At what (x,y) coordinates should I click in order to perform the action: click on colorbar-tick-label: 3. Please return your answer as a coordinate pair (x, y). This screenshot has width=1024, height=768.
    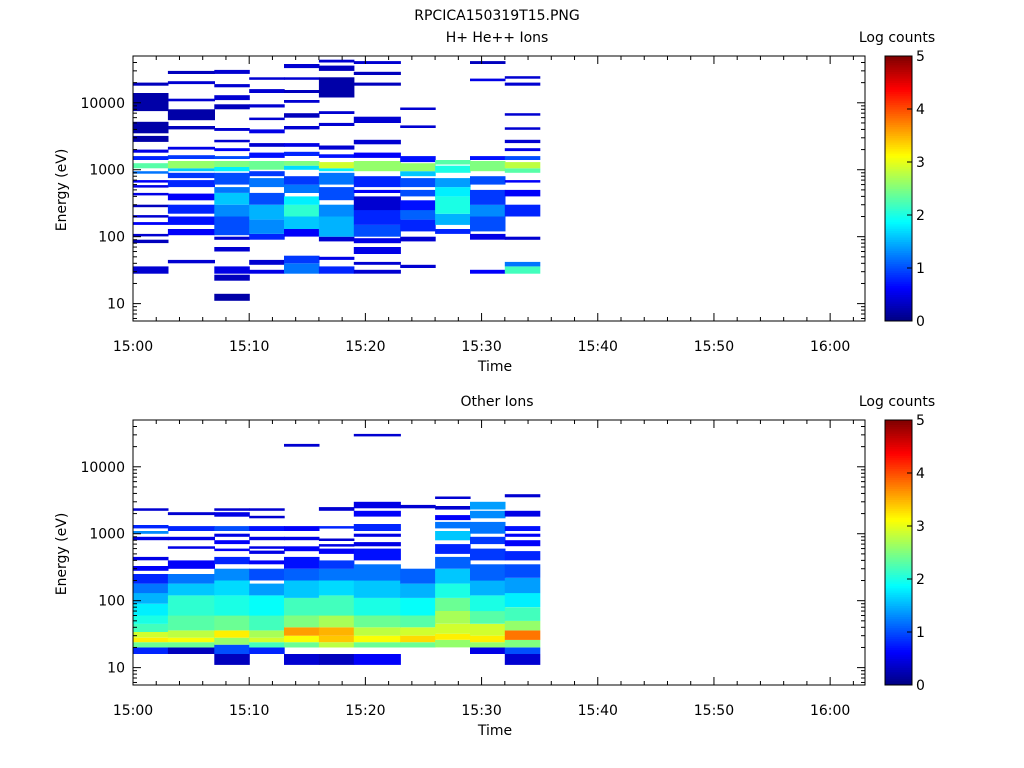
    Looking at the image, I should click on (920, 527).